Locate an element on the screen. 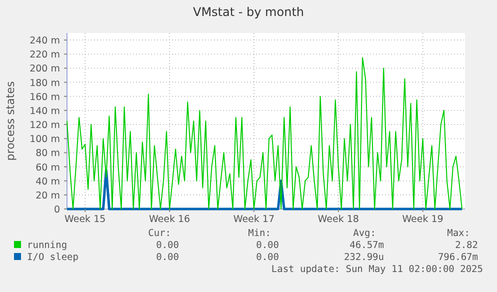 This screenshot has width=497, height=292. x-tick-label: Week 17 is located at coordinates (254, 219).